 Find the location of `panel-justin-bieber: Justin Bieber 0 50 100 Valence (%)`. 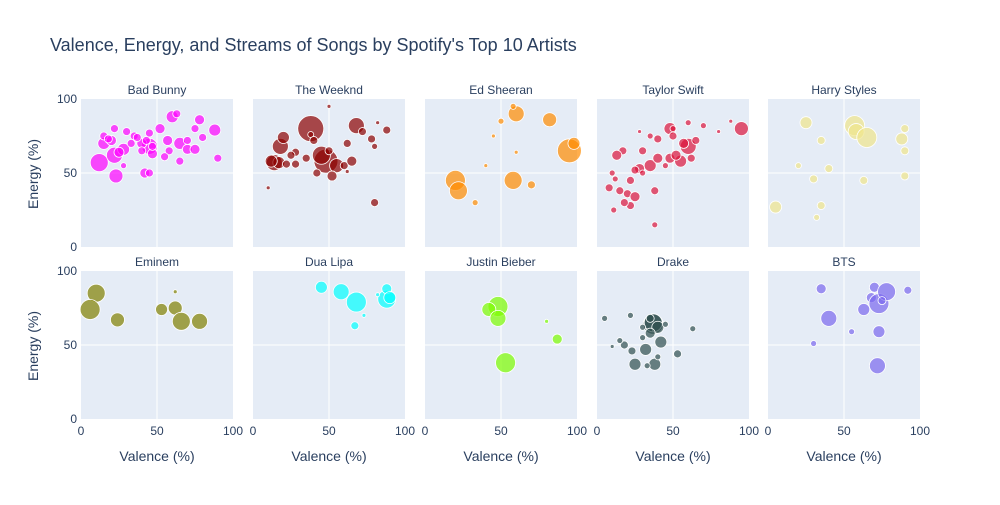

panel-justin-bieber: Justin Bieber 0 50 100 Valence (%) is located at coordinates (505, 359).